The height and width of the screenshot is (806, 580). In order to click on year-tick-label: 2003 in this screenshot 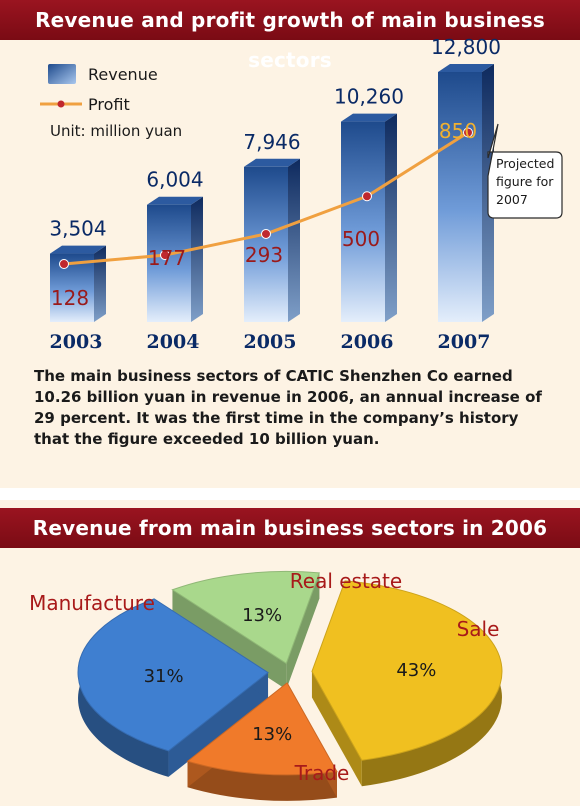, I will do `click(76, 342)`.